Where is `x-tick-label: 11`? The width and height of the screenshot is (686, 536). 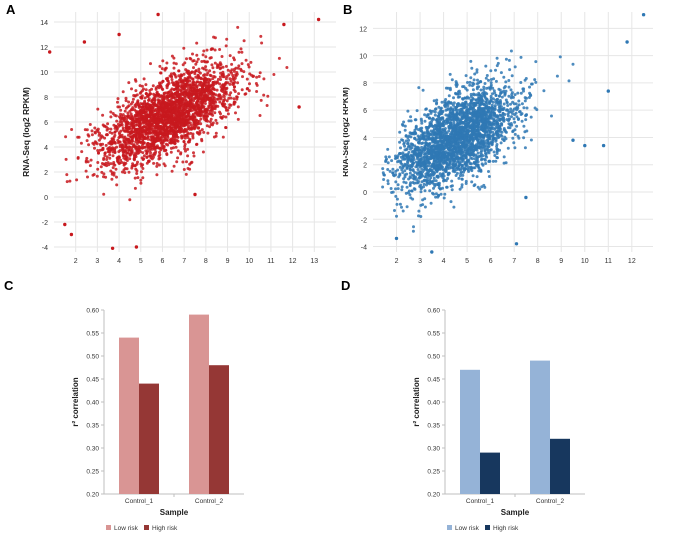 x-tick-label: 11 is located at coordinates (608, 261).